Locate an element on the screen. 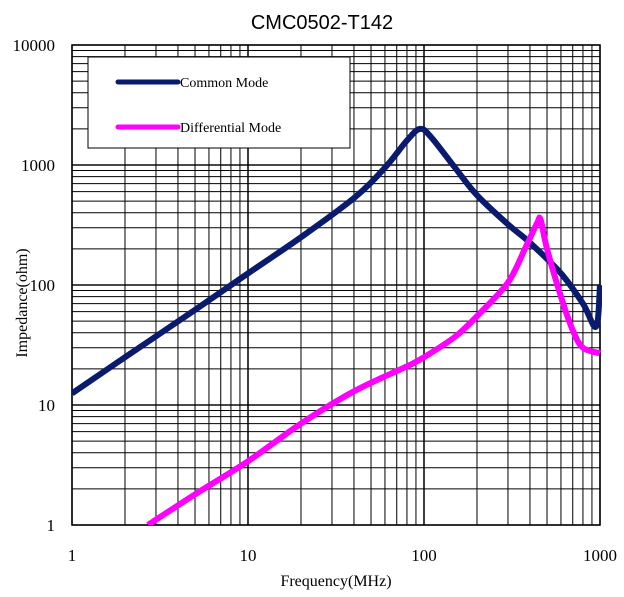 The width and height of the screenshot is (624, 597). y-tick-label: 1000 is located at coordinates (38, 165).